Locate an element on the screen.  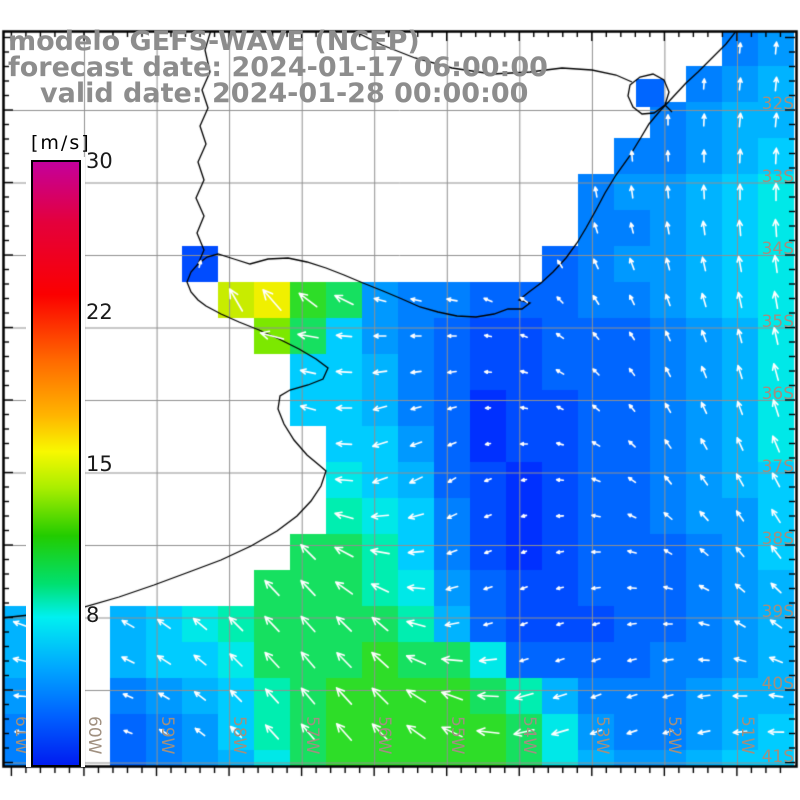
model-title: modelo GEFS-WAVE (NCEP) is located at coordinates (214, 41).